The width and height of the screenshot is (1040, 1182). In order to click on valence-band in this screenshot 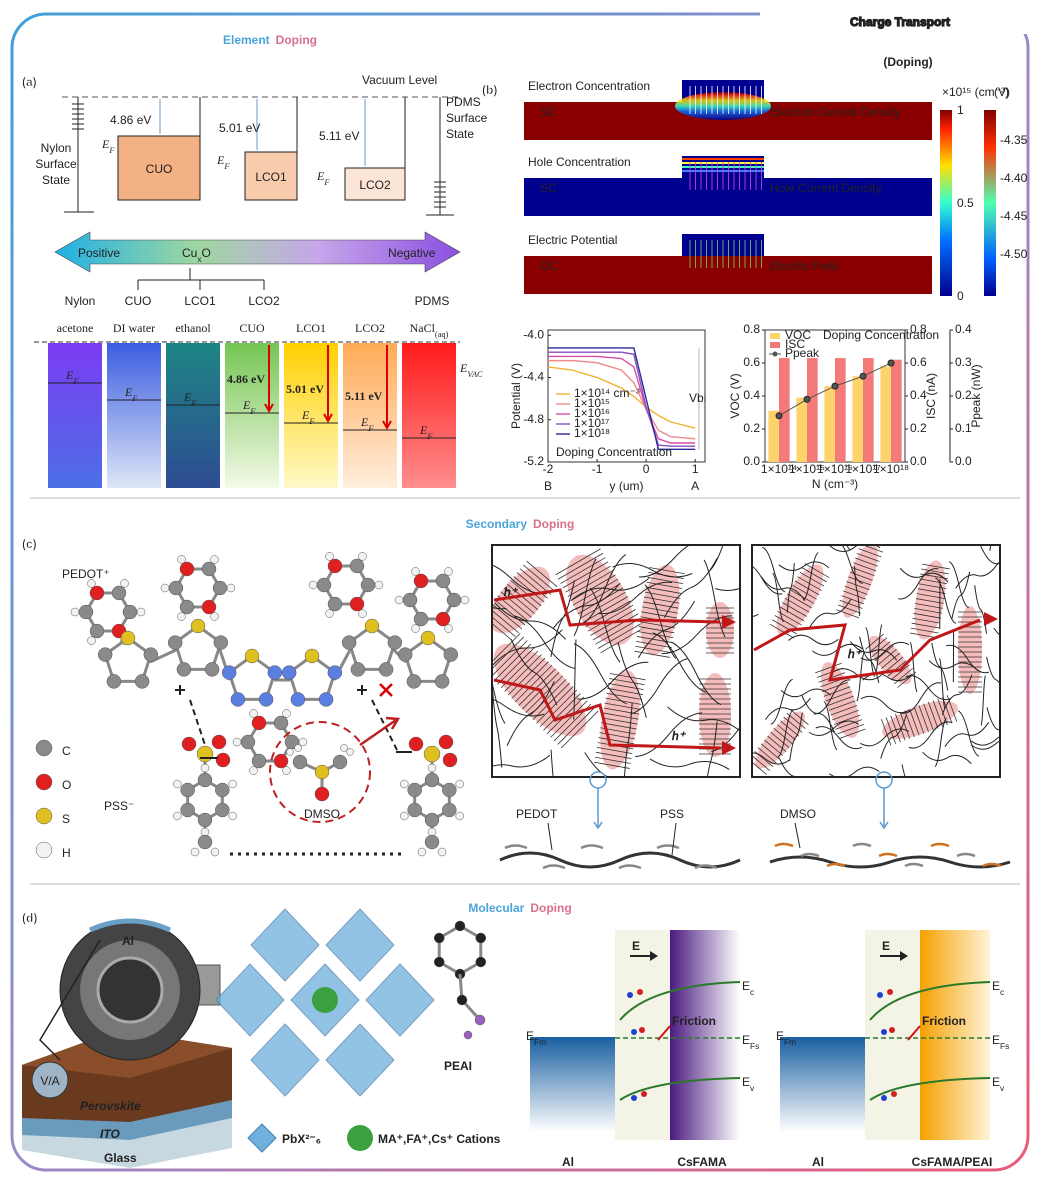, I will do `click(930, 1089)`.